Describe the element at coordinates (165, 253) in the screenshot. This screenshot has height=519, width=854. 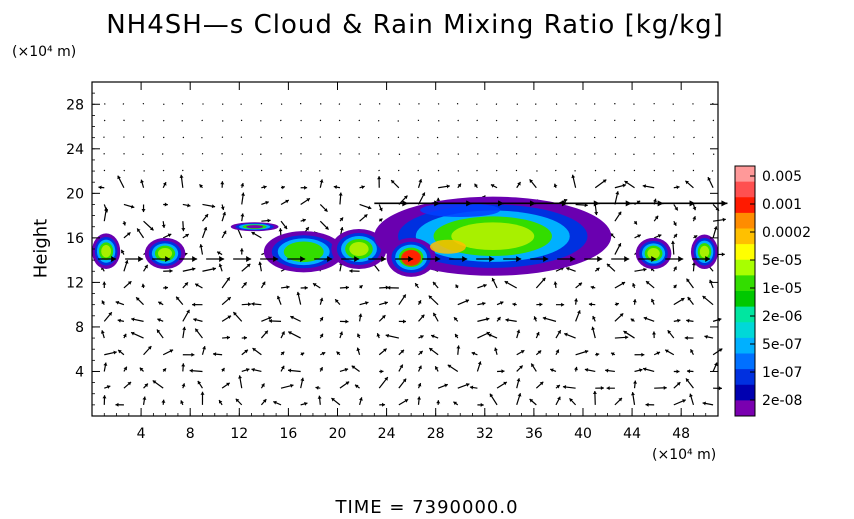
I see `cloud-region` at that location.